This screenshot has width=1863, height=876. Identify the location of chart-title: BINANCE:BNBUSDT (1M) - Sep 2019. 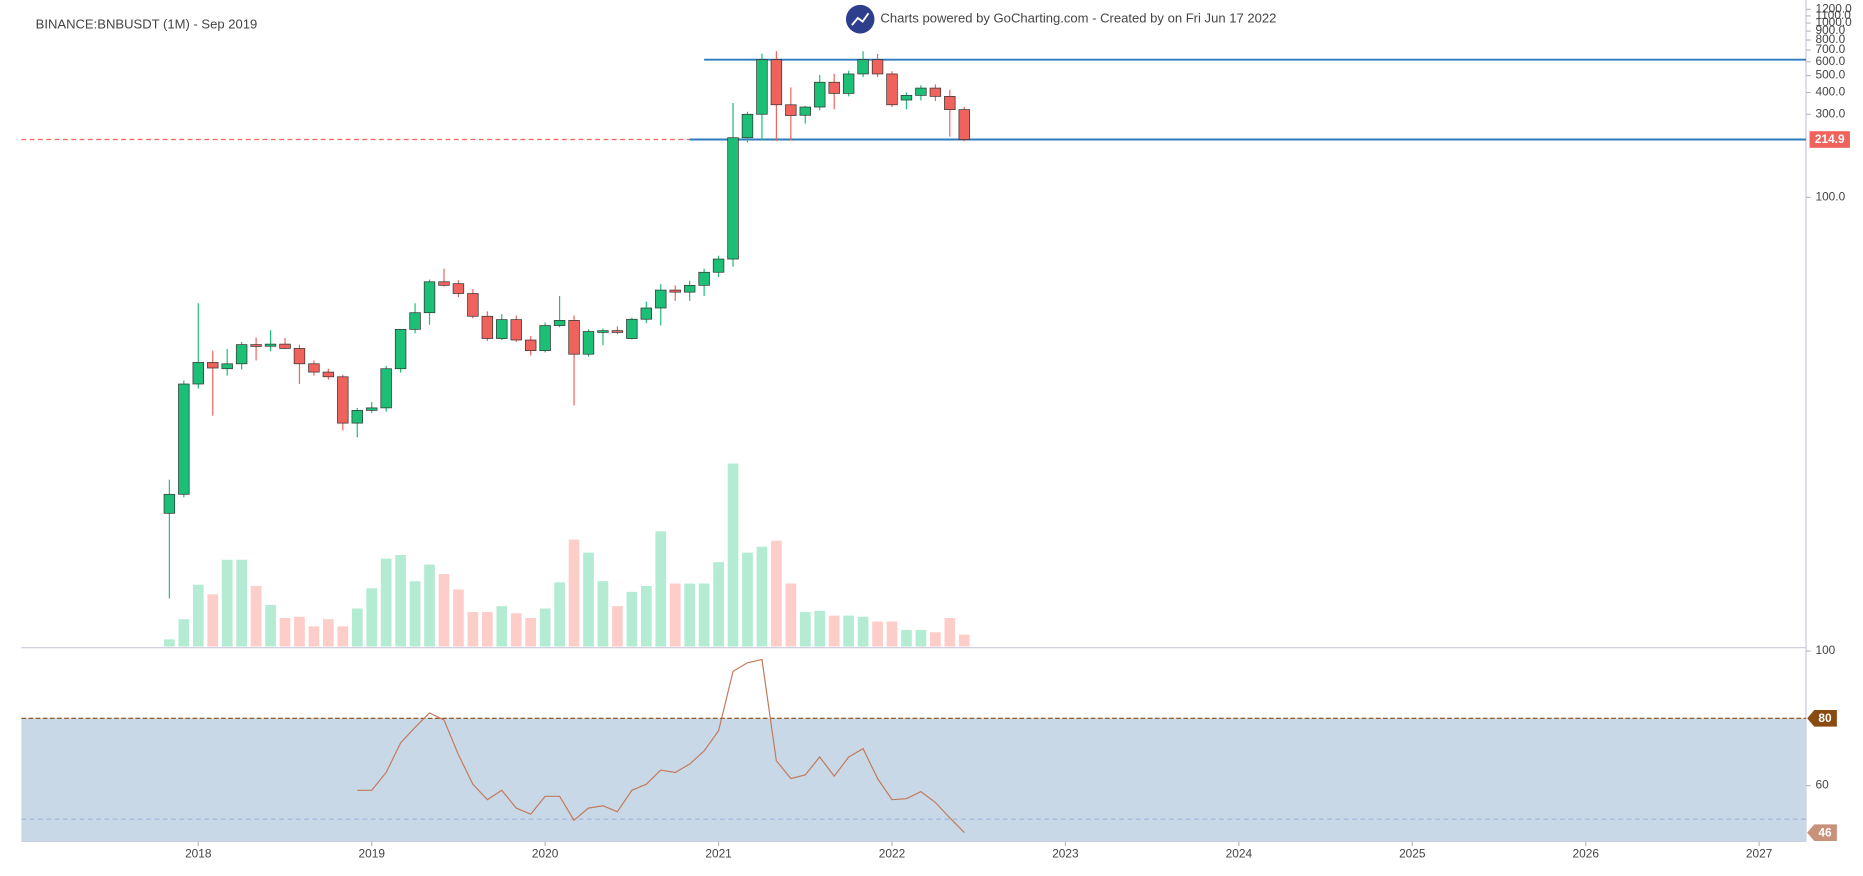
(147, 24).